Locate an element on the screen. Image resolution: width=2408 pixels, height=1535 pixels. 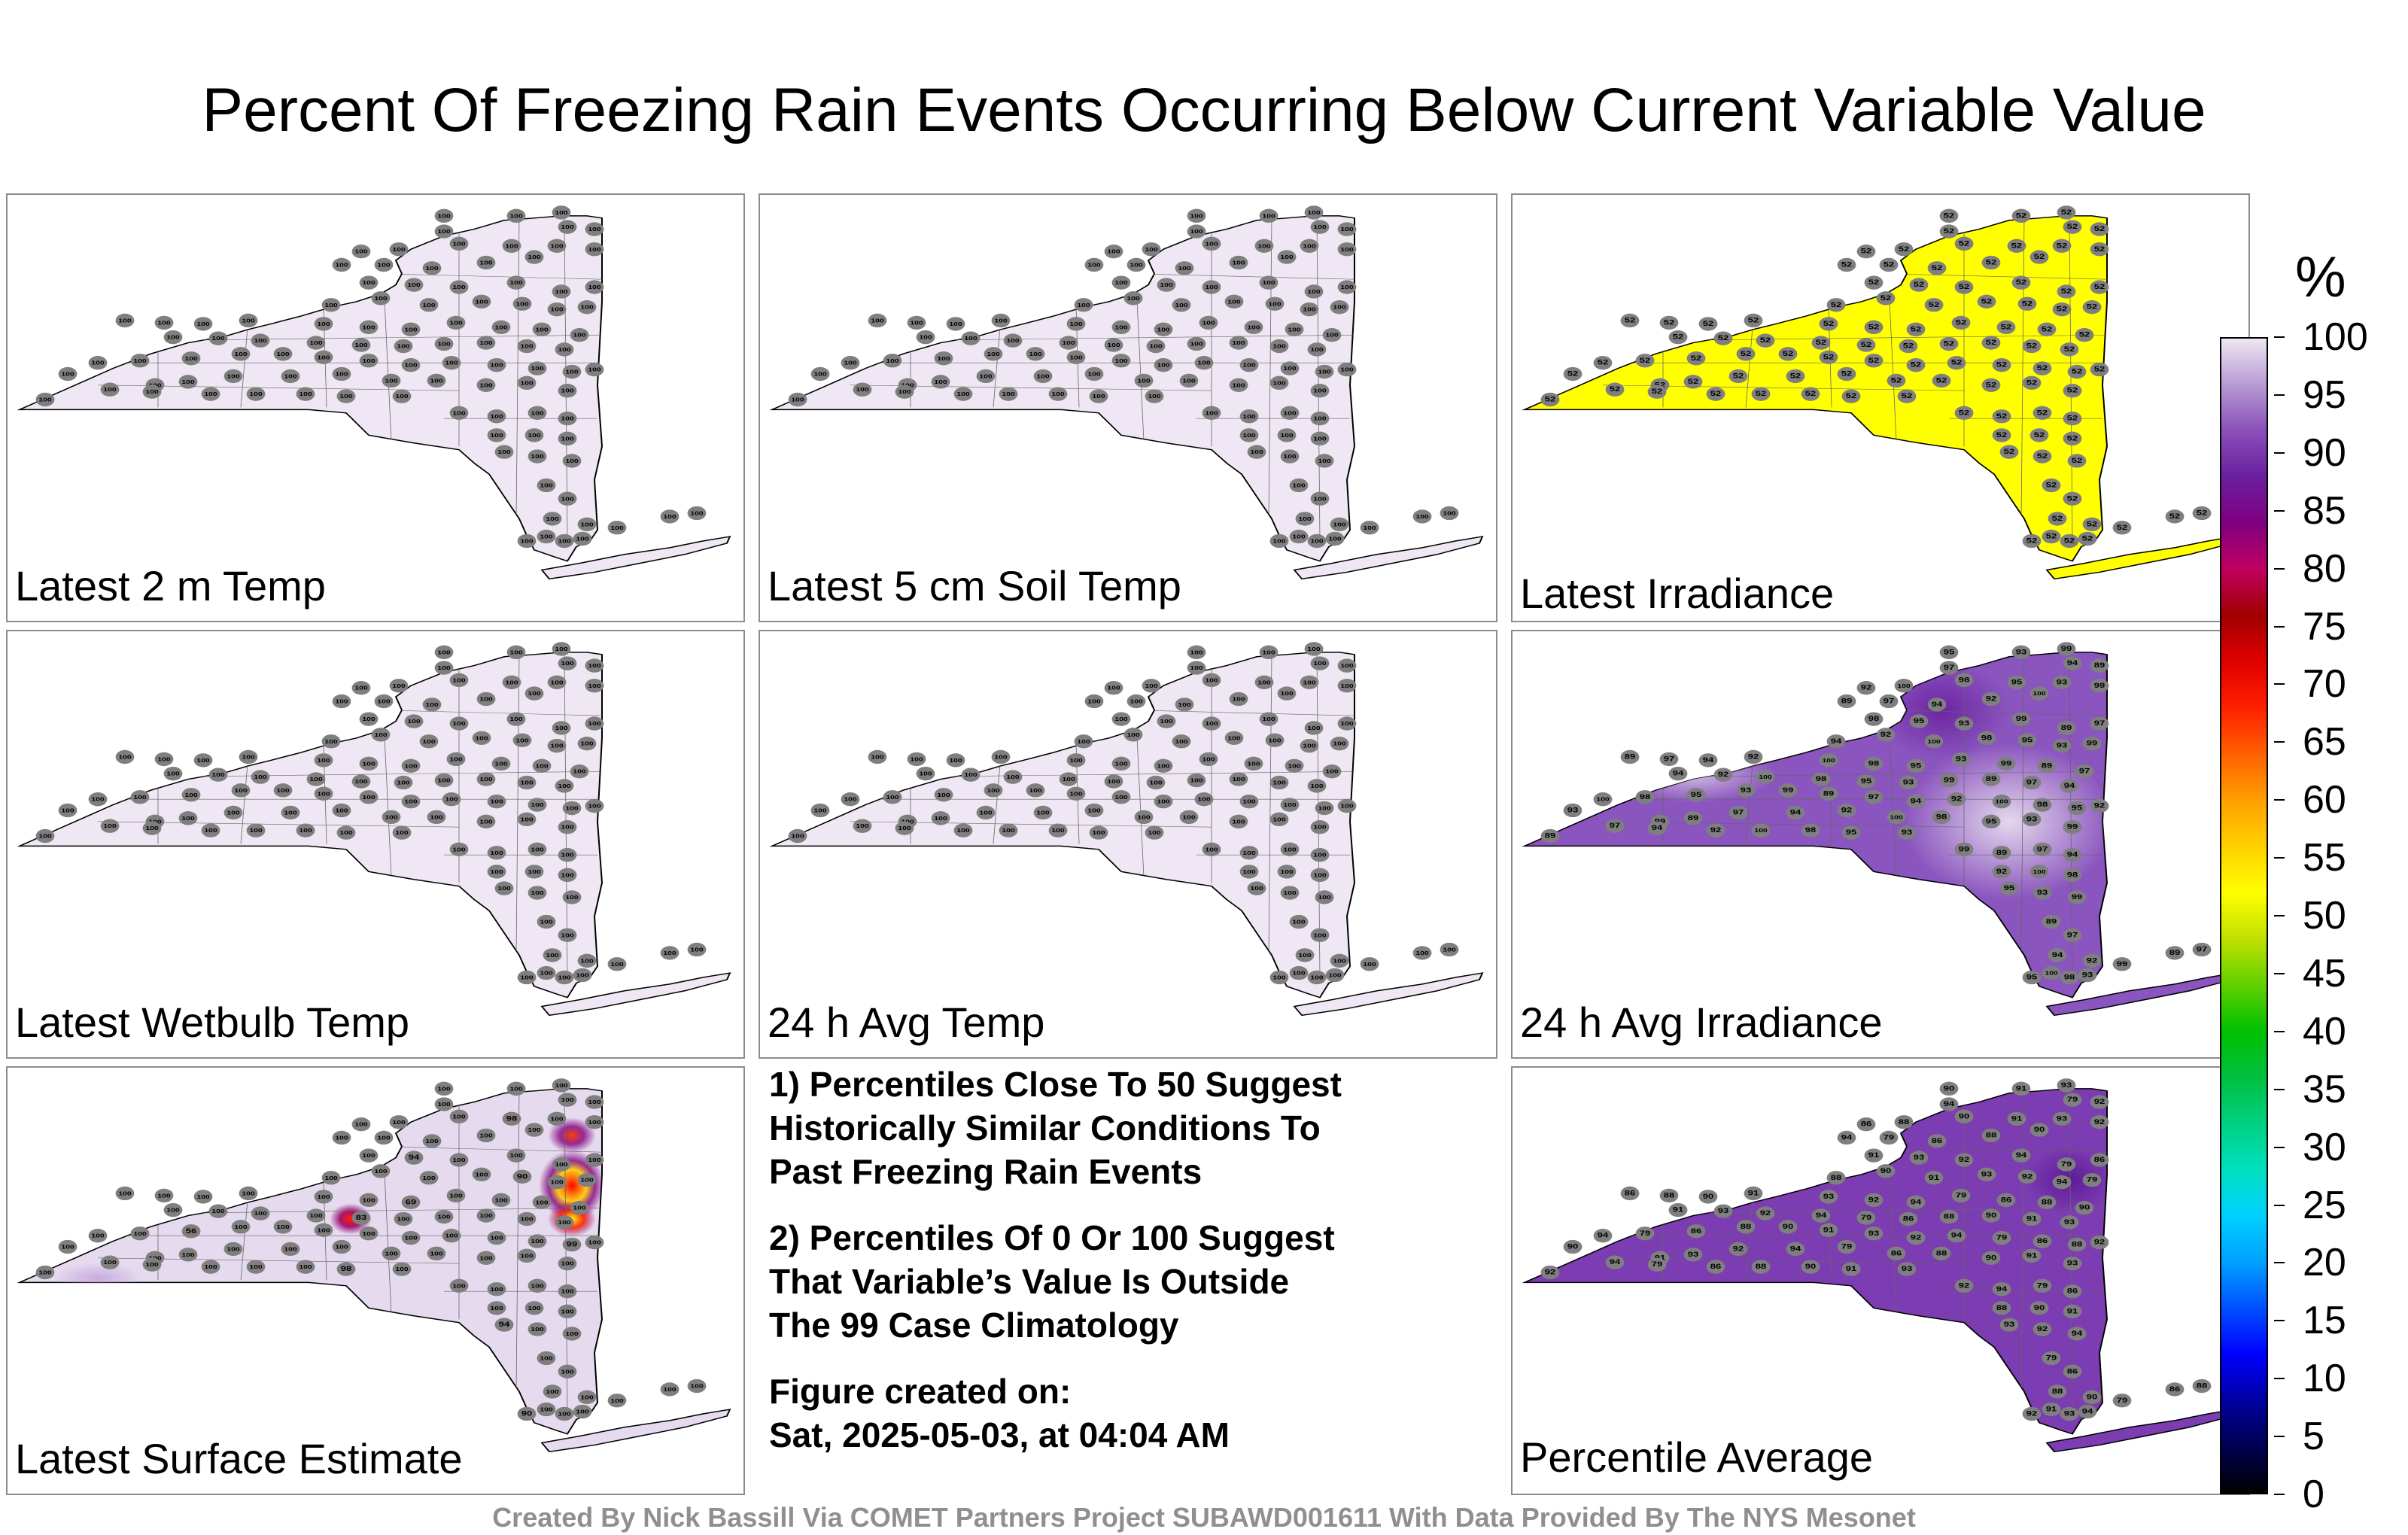
colorbar-tick is located at coordinates (2279, 1379).